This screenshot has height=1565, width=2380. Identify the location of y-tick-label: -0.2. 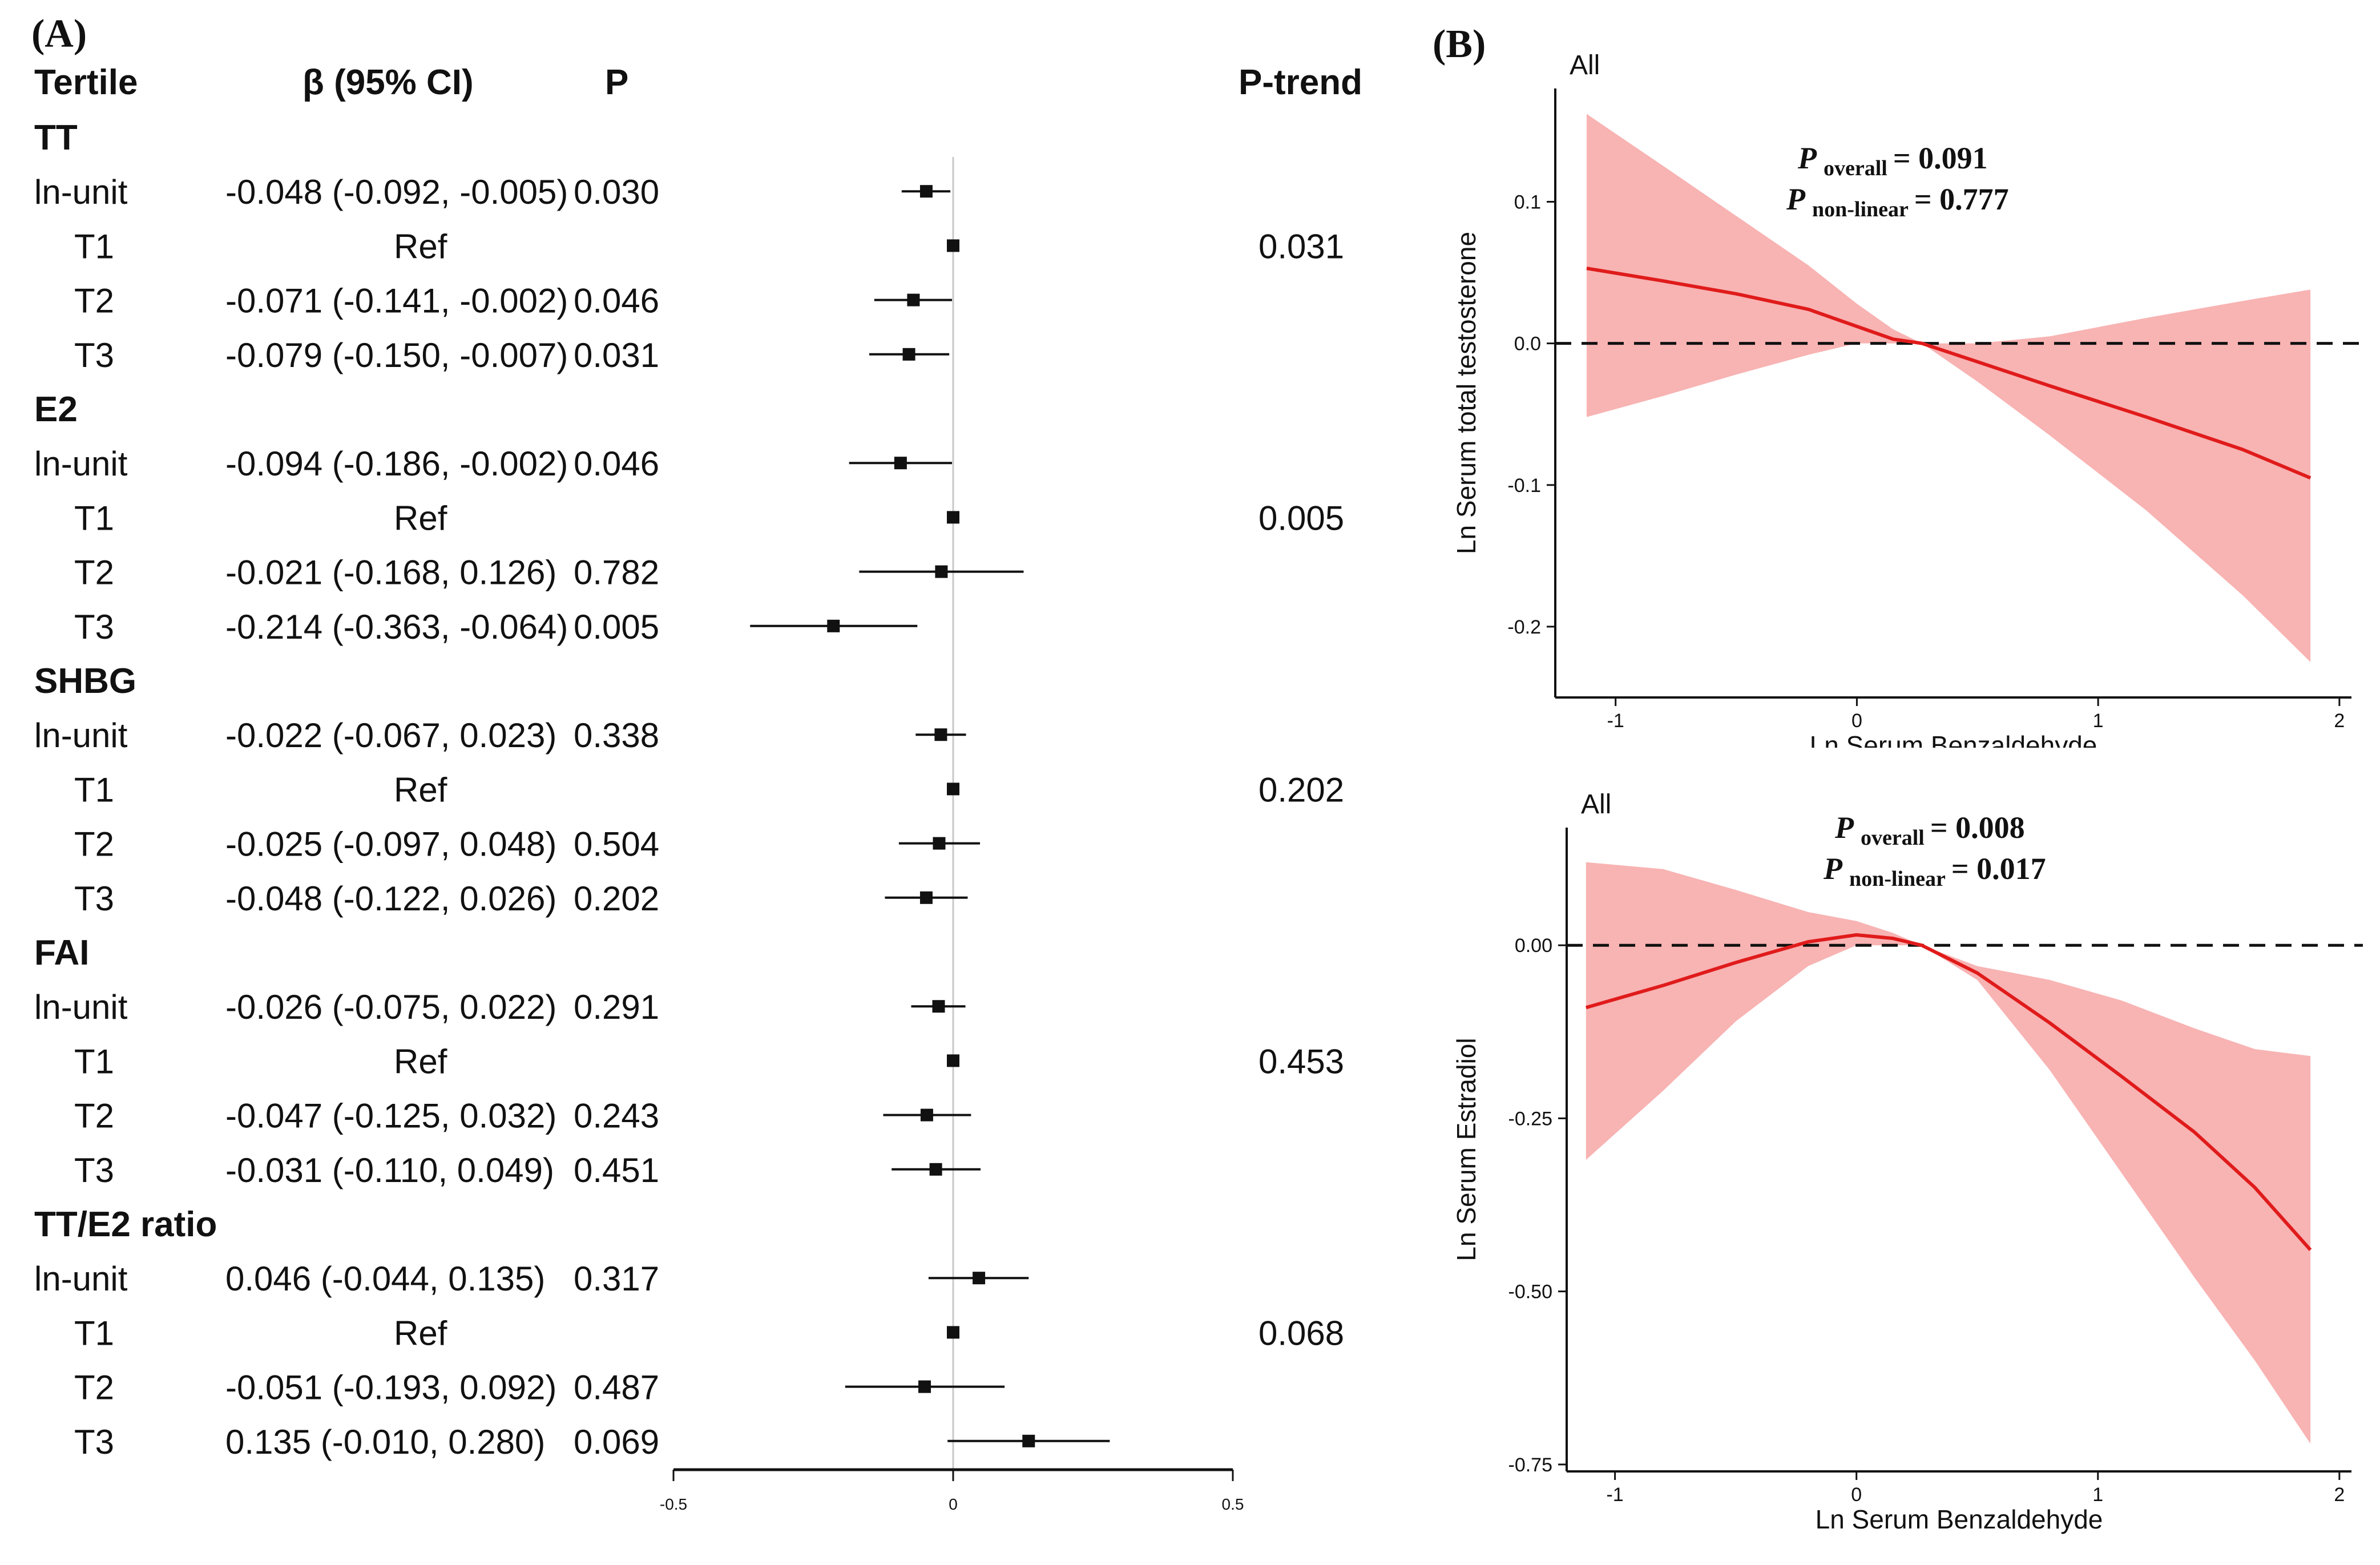
(1524, 627).